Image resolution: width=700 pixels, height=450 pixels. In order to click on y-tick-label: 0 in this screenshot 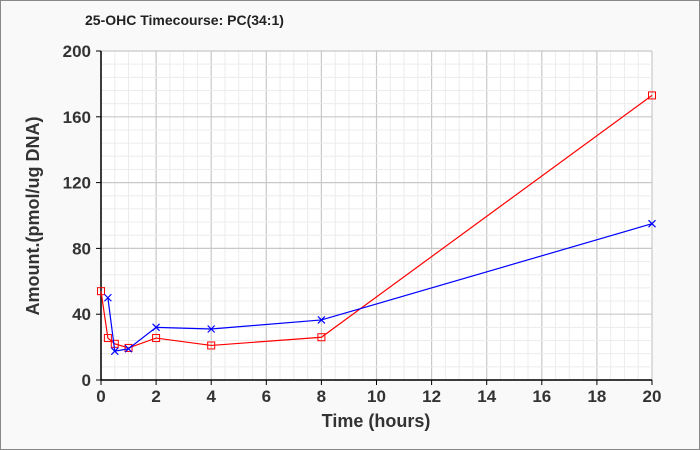, I will do `click(86, 380)`.